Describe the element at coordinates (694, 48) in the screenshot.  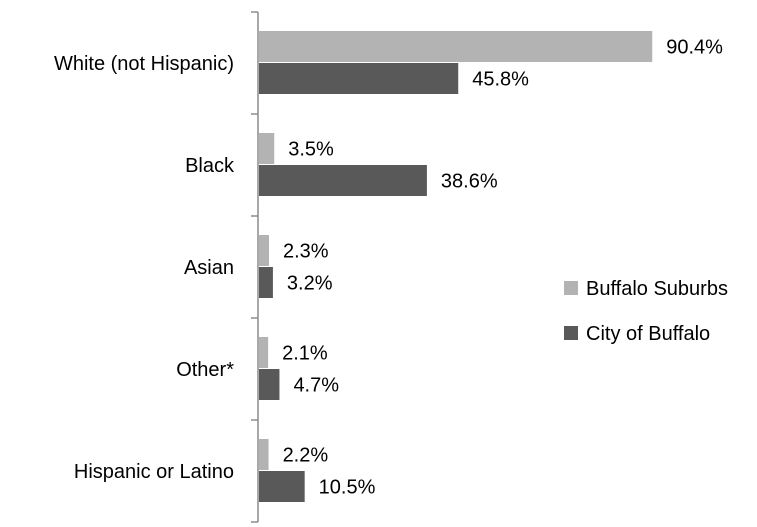
I see `data-label: 90.4%` at that location.